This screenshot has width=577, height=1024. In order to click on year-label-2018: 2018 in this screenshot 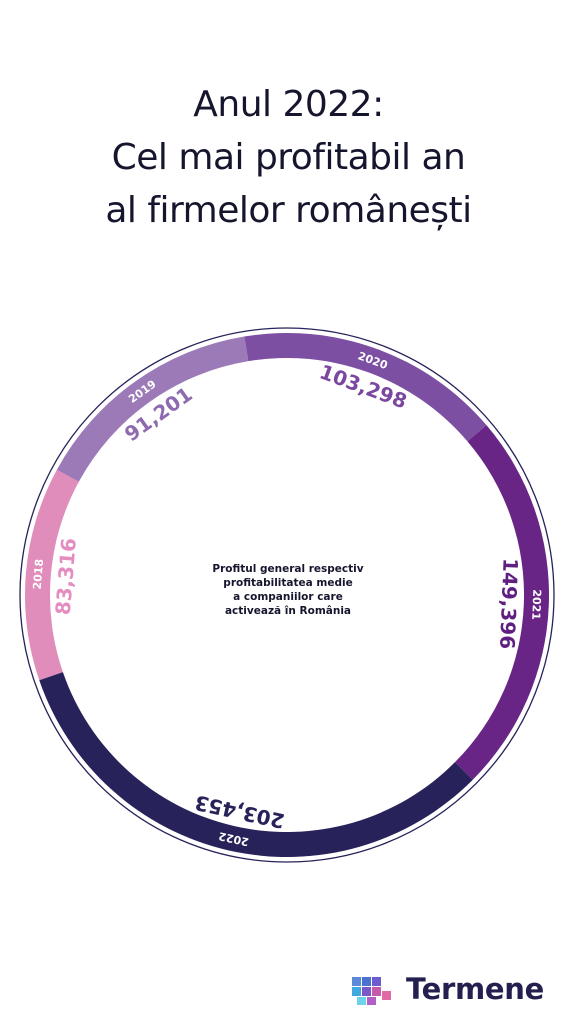, I will do `click(39, 574)`.